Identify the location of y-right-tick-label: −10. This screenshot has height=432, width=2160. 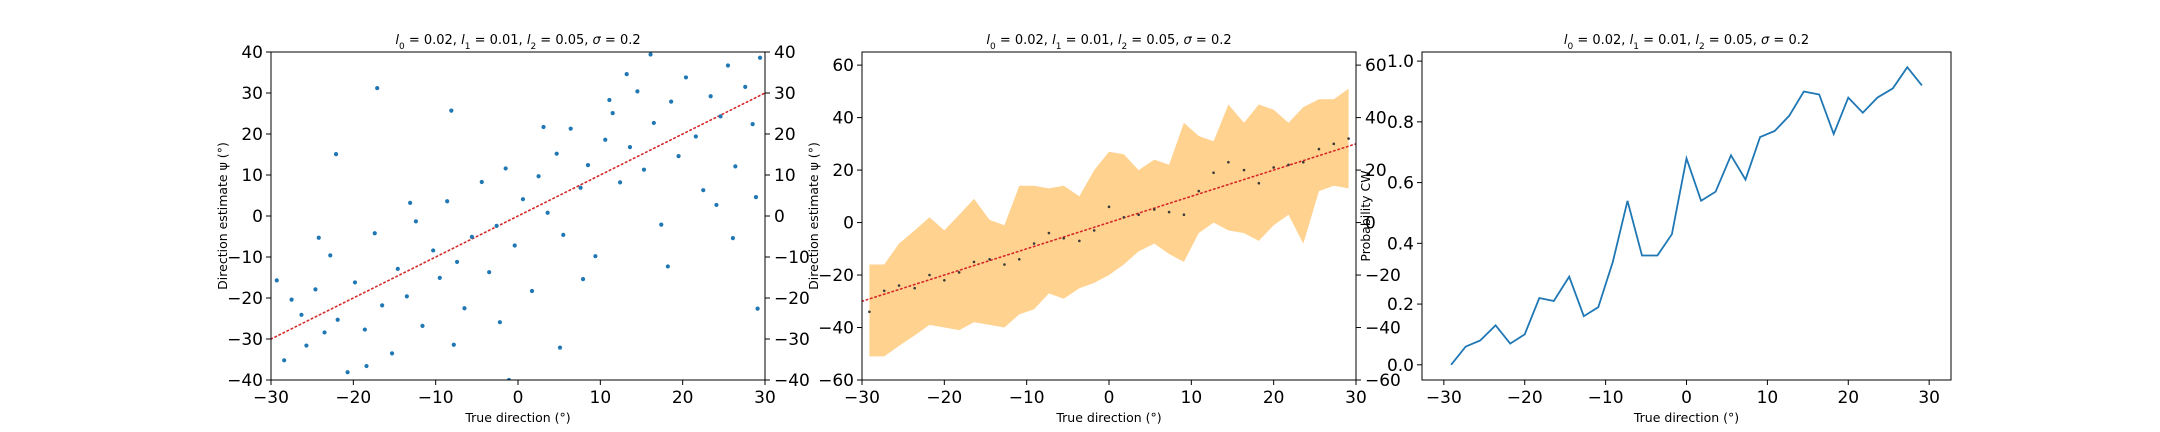
(792, 258).